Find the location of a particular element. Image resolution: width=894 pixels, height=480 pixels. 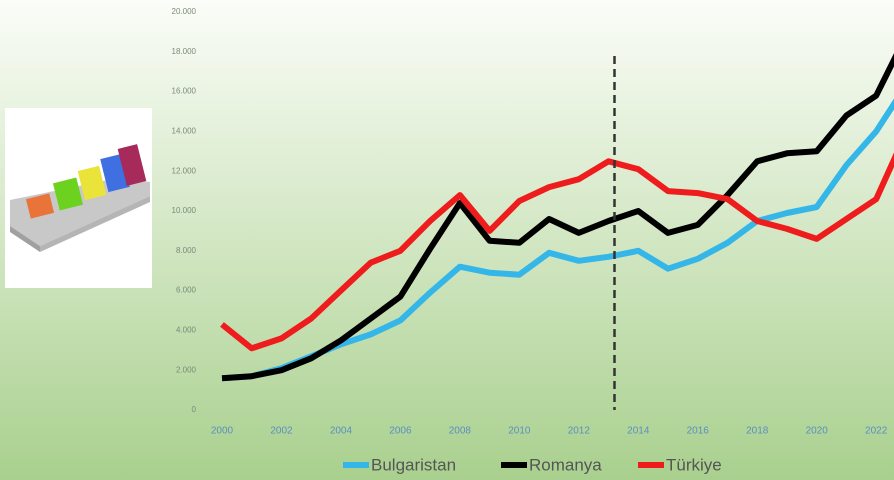

x-tick-label: 2016 is located at coordinates (698, 431).